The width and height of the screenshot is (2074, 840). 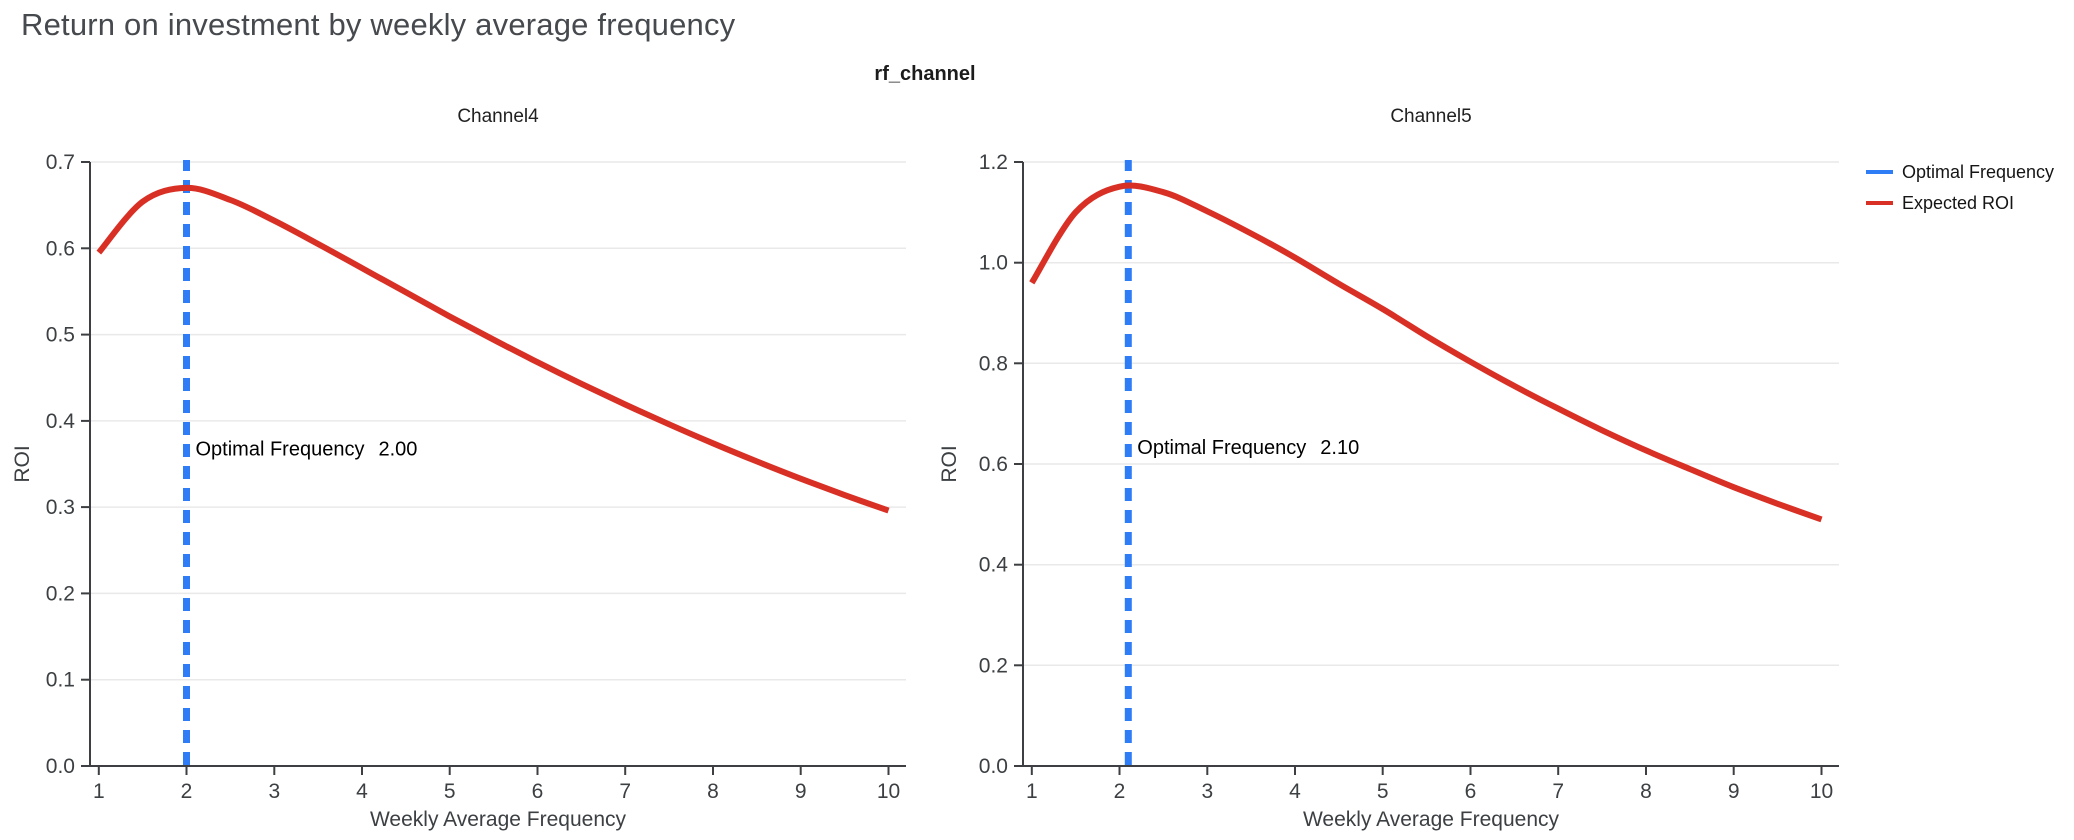 I want to click on legend-label-expected-roi: Expected ROI, so click(x=1958, y=202).